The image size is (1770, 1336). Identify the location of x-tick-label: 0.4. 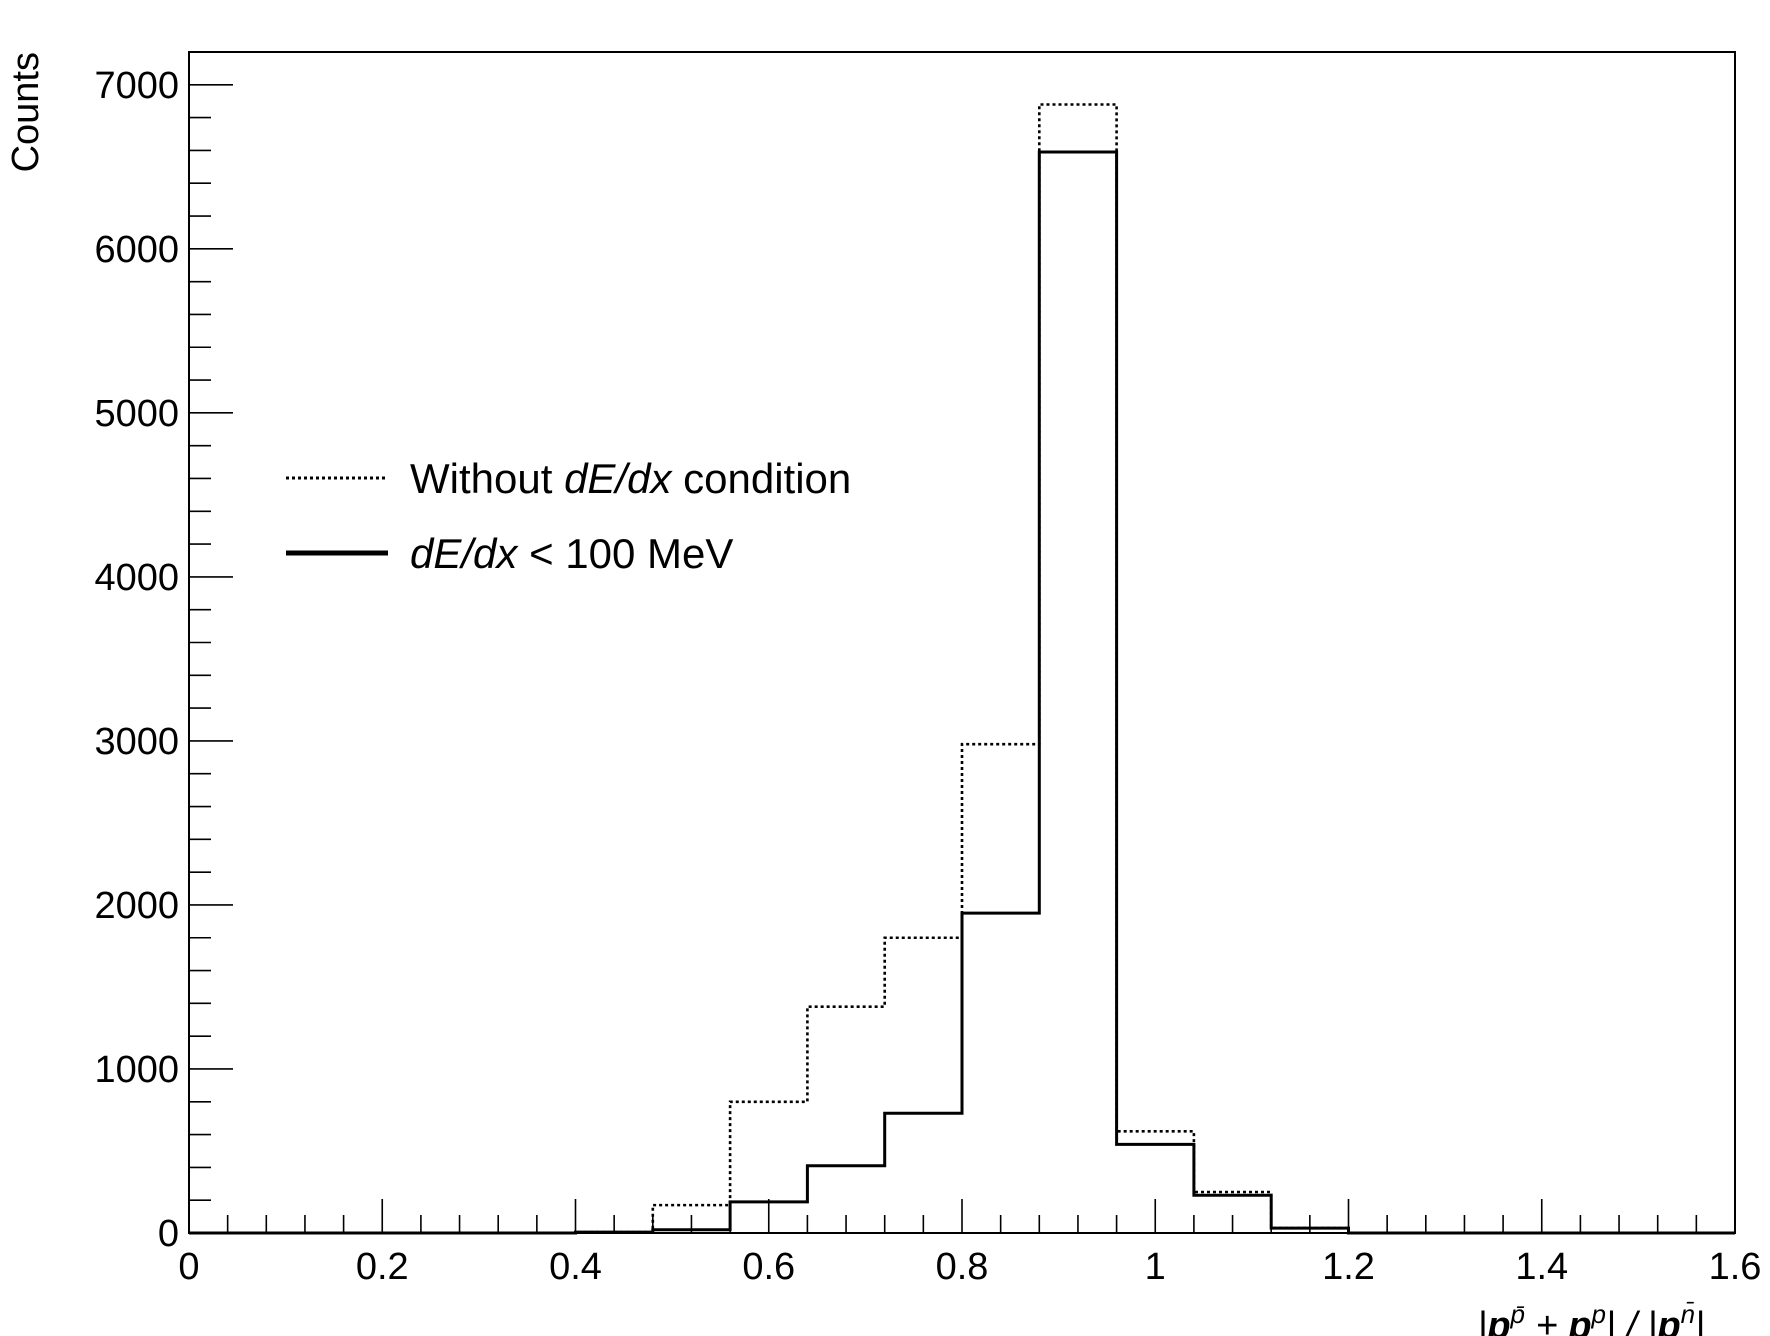
(575, 1267).